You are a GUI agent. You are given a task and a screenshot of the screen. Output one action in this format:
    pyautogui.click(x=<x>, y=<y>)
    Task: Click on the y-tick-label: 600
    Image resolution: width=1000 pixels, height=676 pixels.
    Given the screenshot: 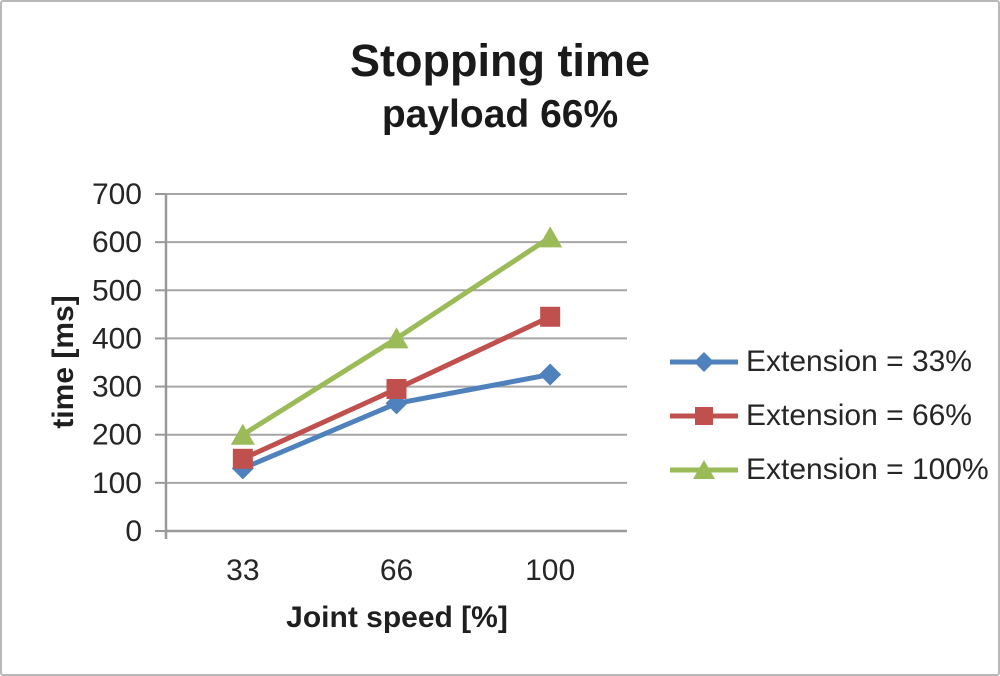 What is the action you would take?
    pyautogui.click(x=117, y=242)
    